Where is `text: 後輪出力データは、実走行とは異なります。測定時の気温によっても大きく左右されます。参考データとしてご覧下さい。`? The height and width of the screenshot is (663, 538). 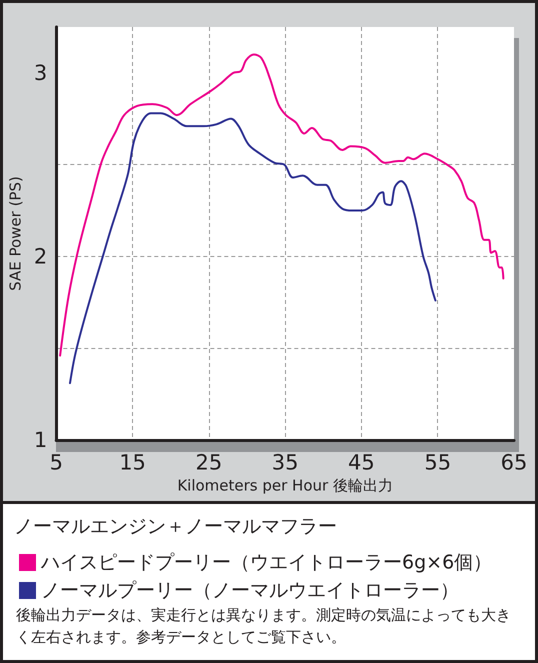 text: 後輪出力データは、実走行とは異なります。測定時の気温によっても大きく左右されます。参考データとしてご覧下さい。 is located at coordinates (263, 626).